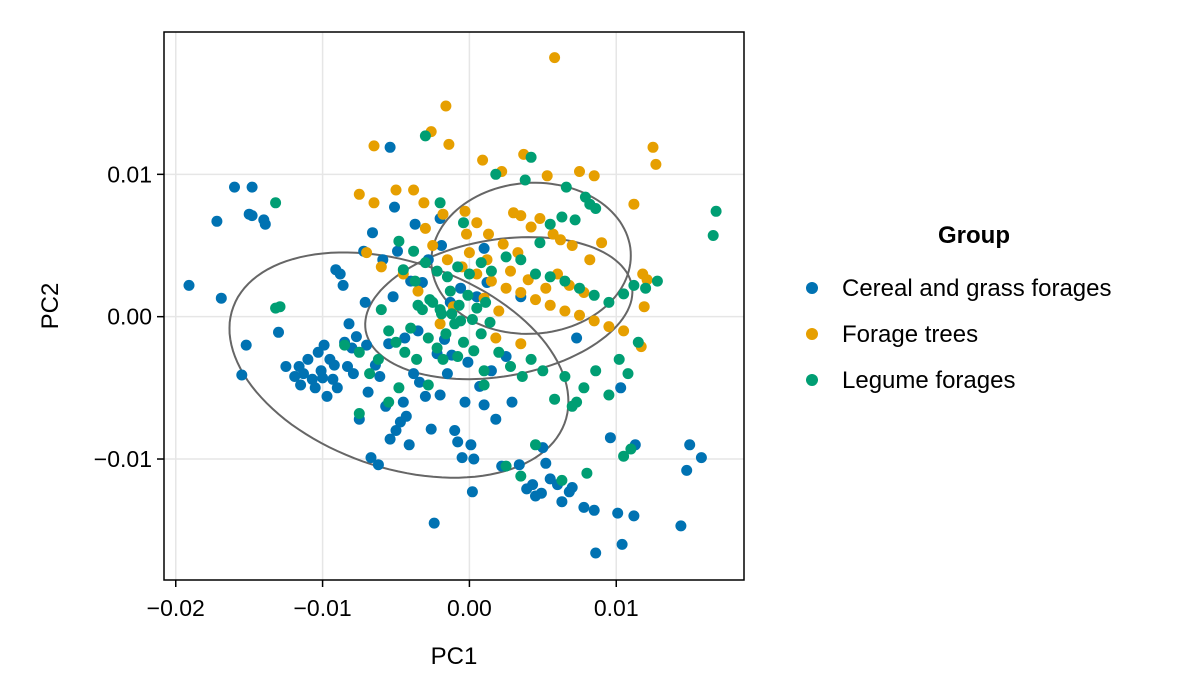 Image resolution: width=1200 pixels, height=700 pixels. I want to click on legend-label-forage-trees: Forage trees, so click(910, 334).